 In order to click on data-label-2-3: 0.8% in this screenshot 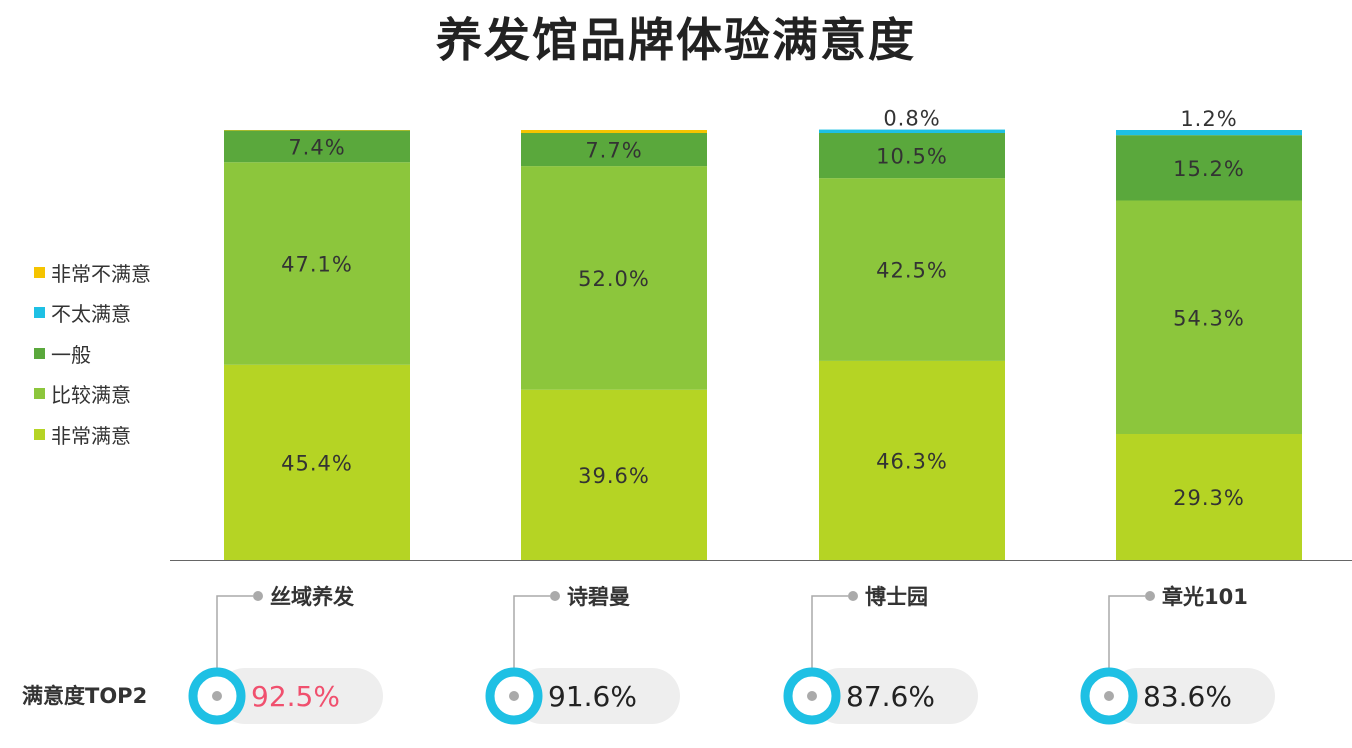, I will do `click(911, 119)`.